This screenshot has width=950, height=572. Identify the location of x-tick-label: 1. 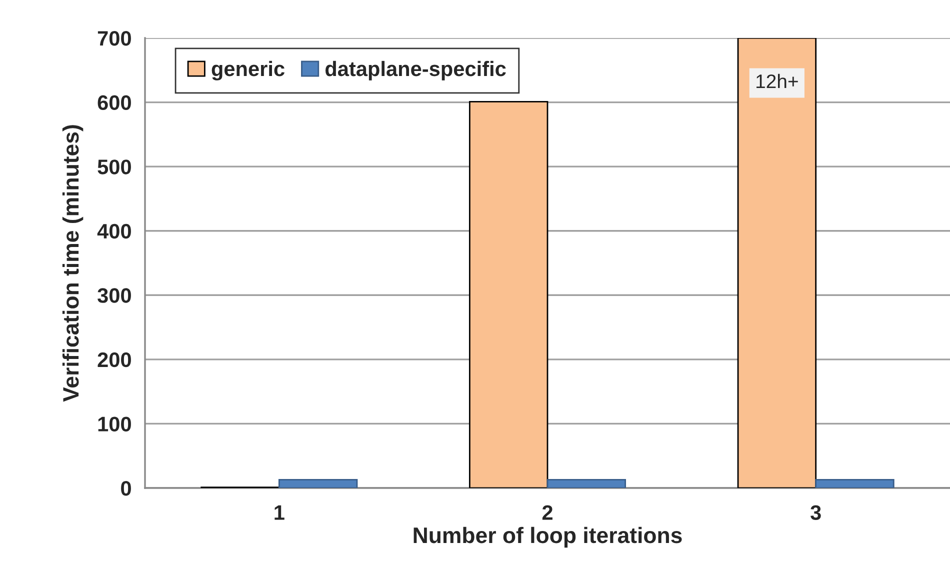
(279, 512).